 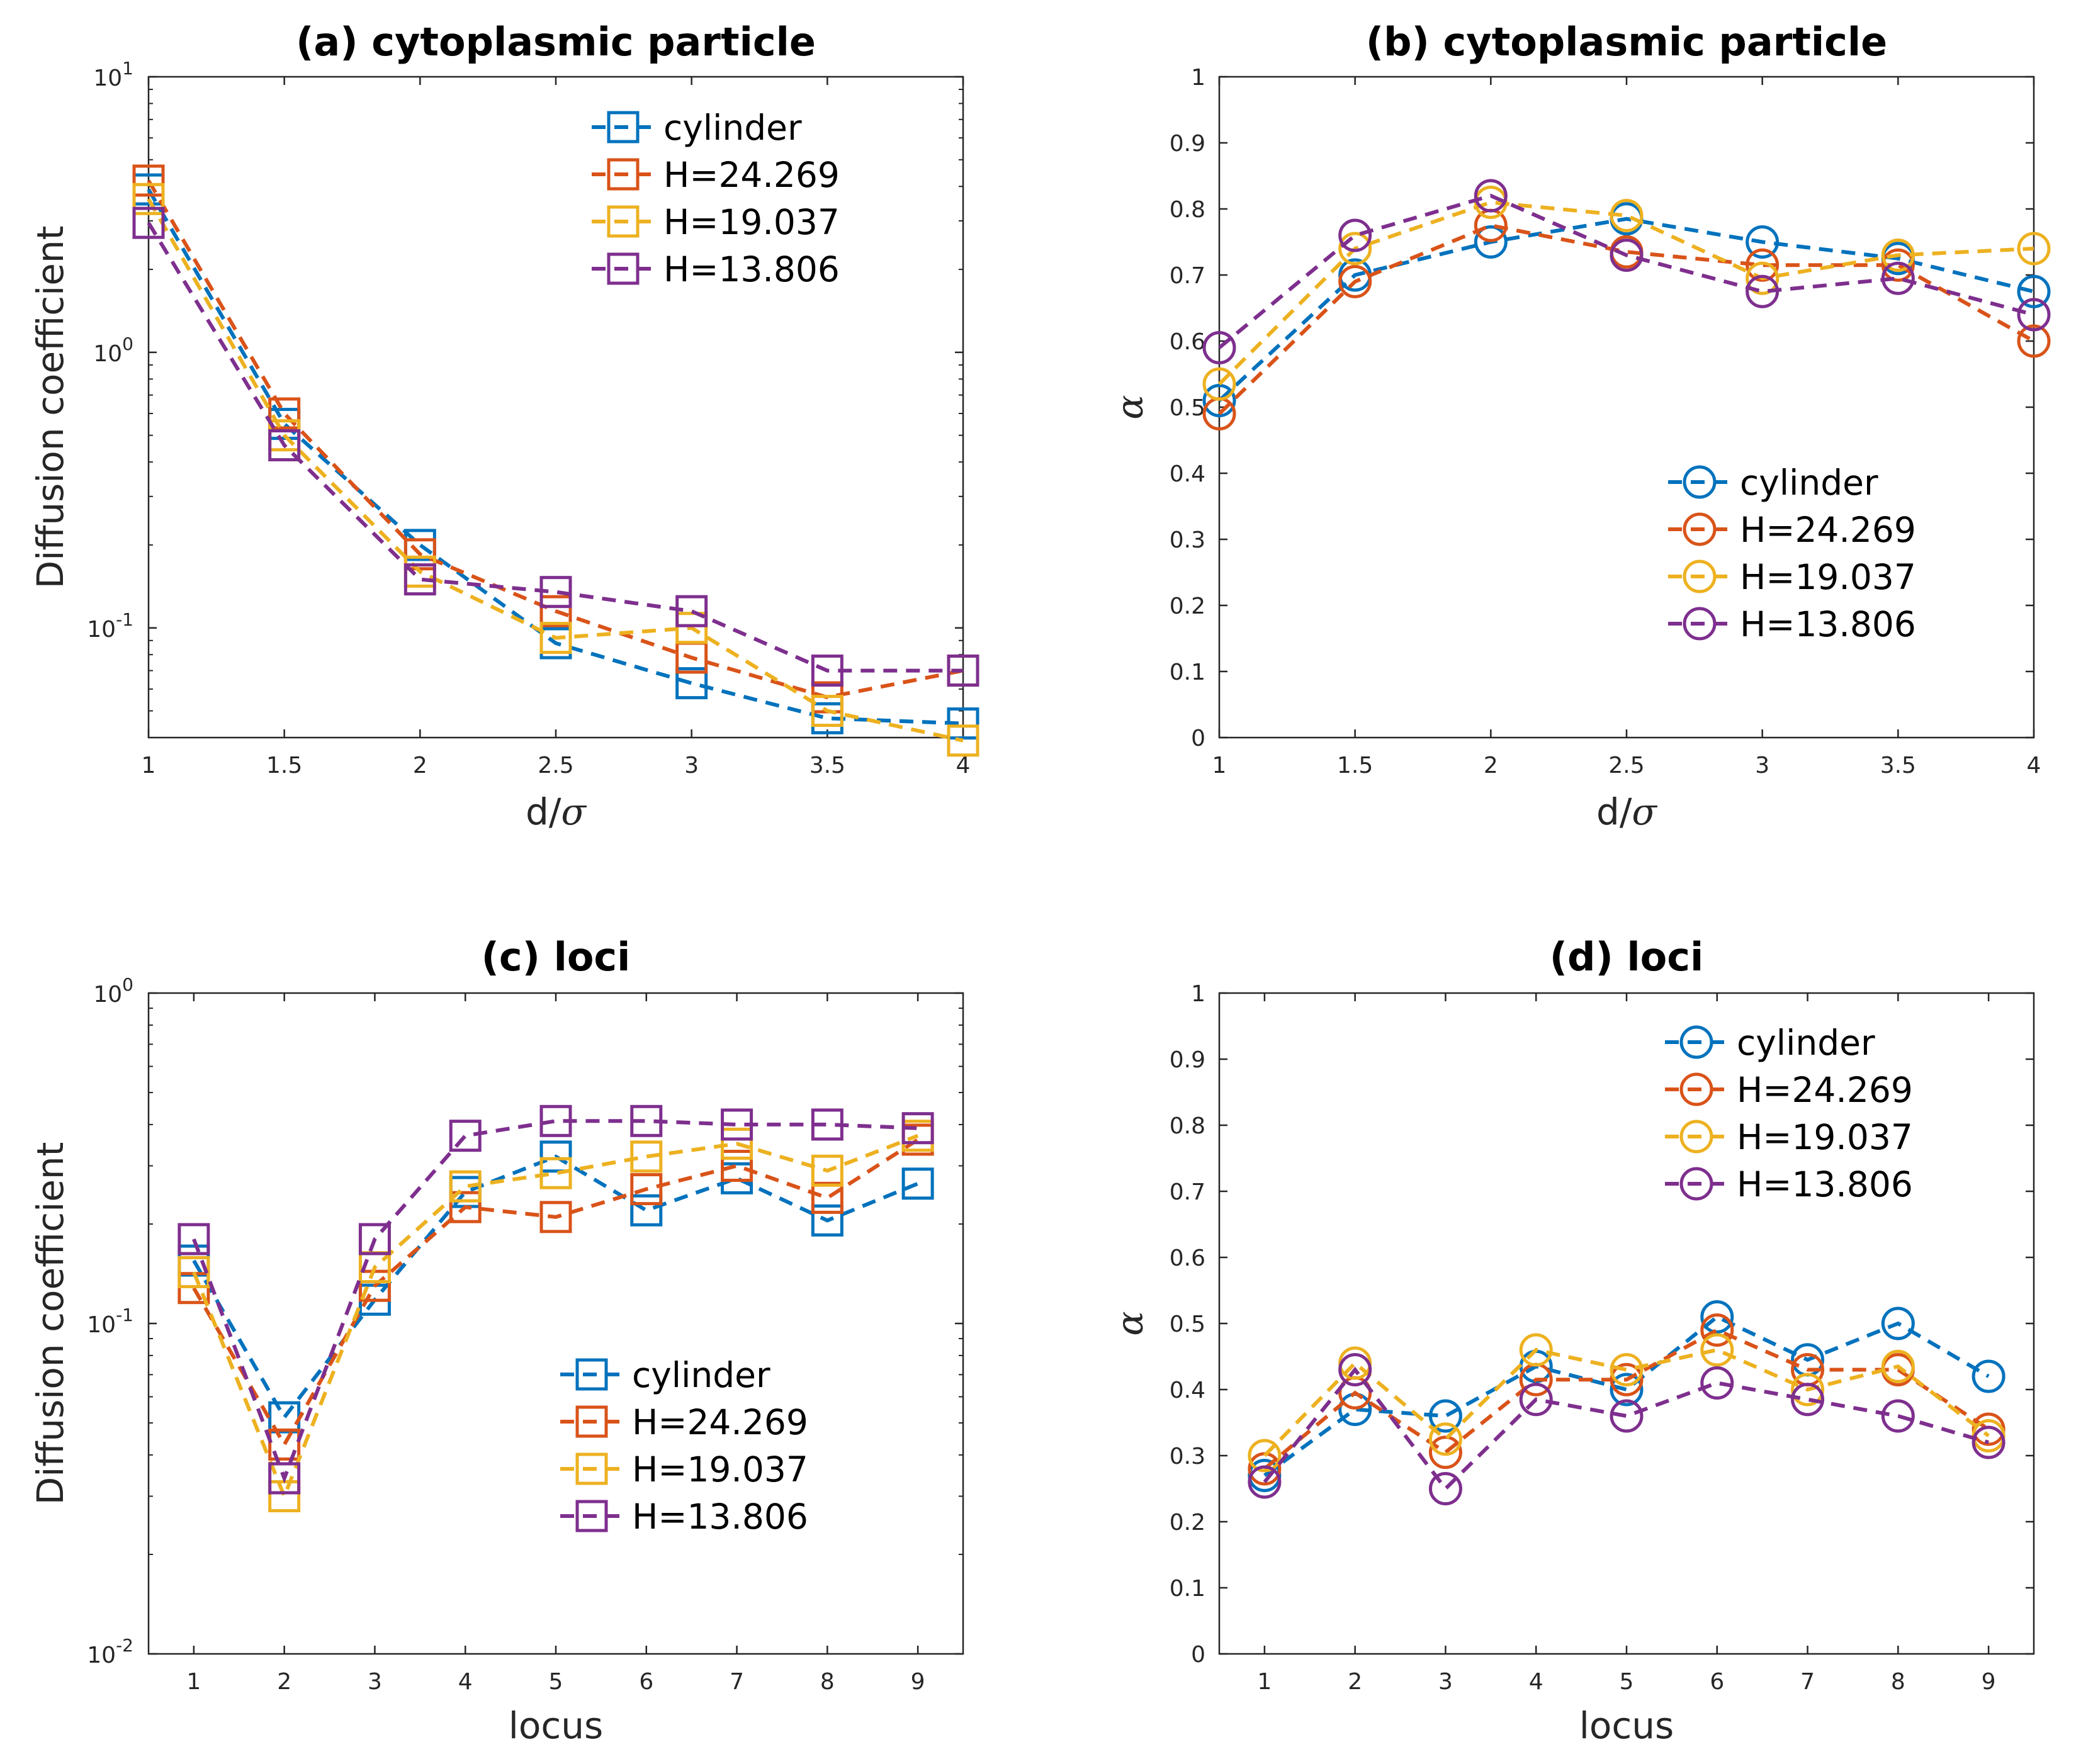 What do you see at coordinates (1696, 1042) in the screenshot?
I see `panel-d-legend-marker-cylinder` at bounding box center [1696, 1042].